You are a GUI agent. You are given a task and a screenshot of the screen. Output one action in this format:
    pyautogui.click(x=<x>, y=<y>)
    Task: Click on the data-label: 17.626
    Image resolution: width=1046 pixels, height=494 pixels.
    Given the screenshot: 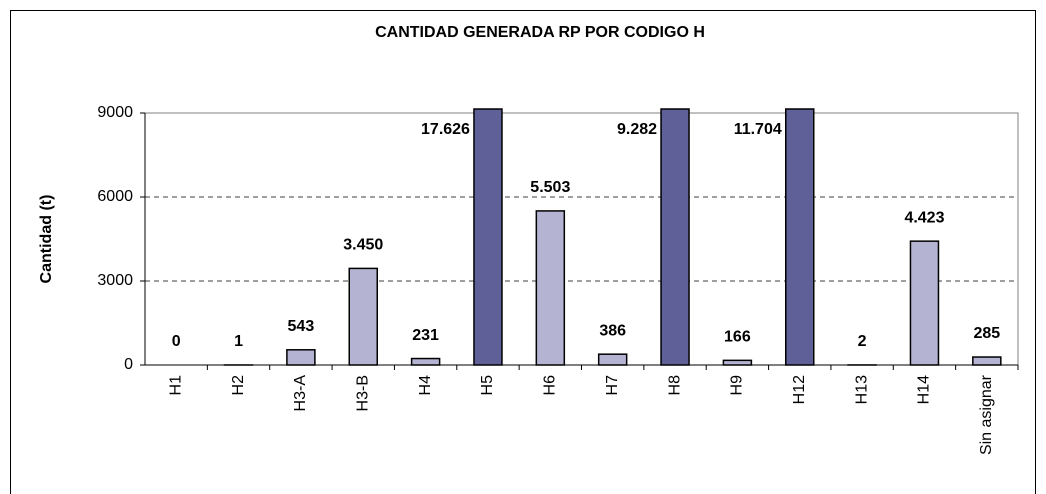 What is the action you would take?
    pyautogui.click(x=445, y=129)
    